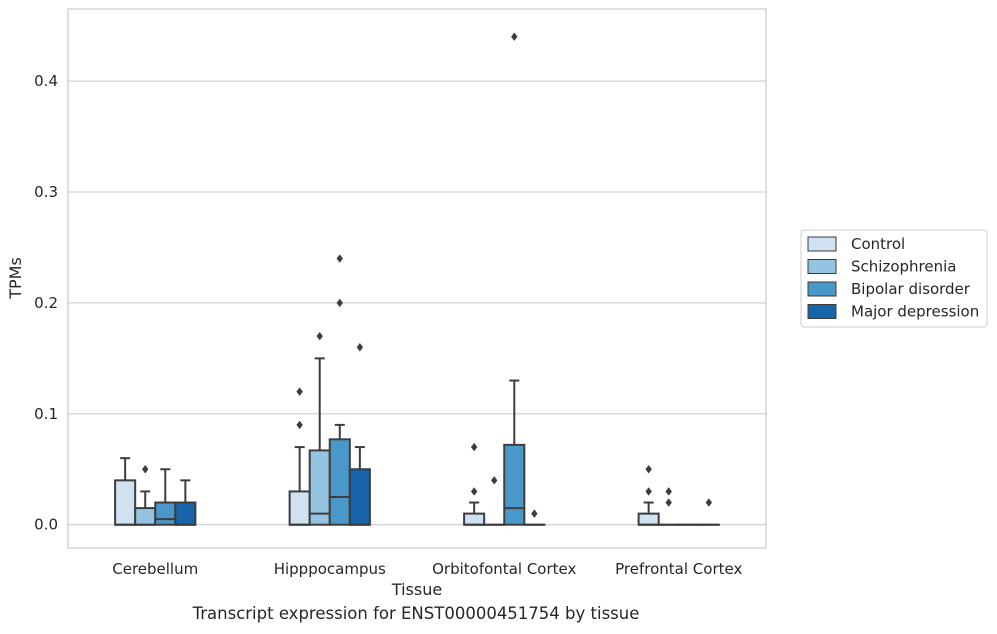 The height and width of the screenshot is (634, 997). I want to click on y-tick-label: 0.4, so click(46, 81).